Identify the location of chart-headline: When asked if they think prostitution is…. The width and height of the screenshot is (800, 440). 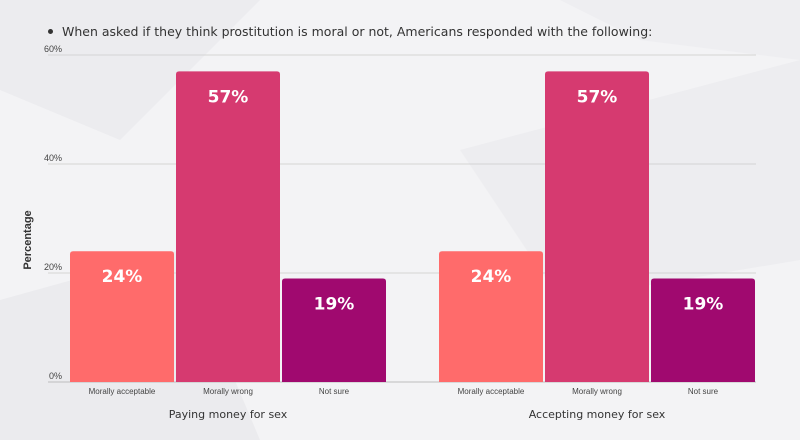
(350, 31).